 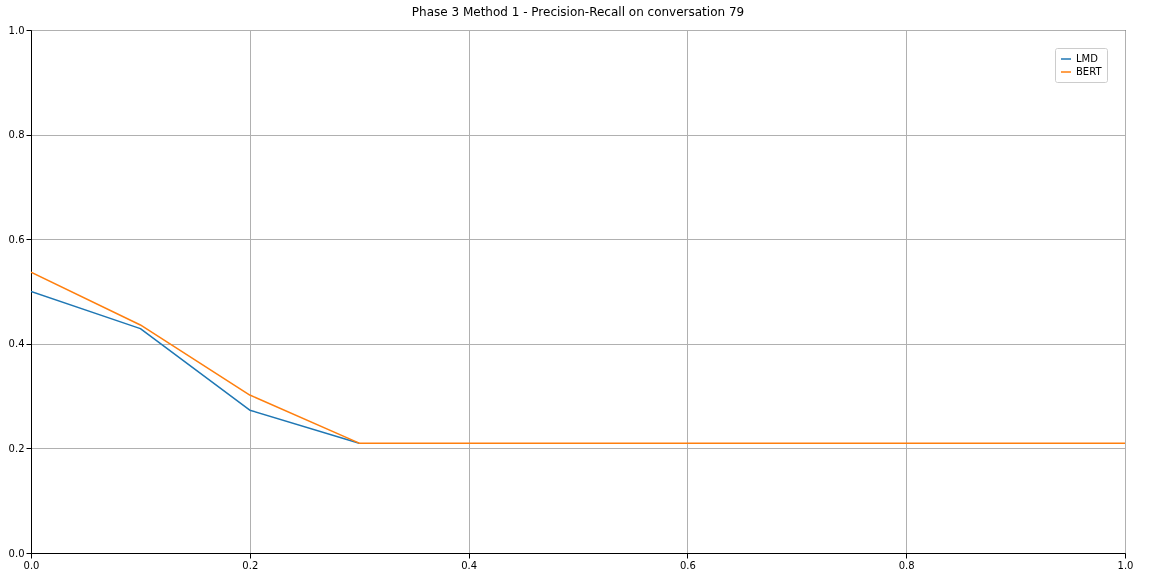 What do you see at coordinates (16, 553) in the screenshot?
I see `y-tick-label: 0.0` at bounding box center [16, 553].